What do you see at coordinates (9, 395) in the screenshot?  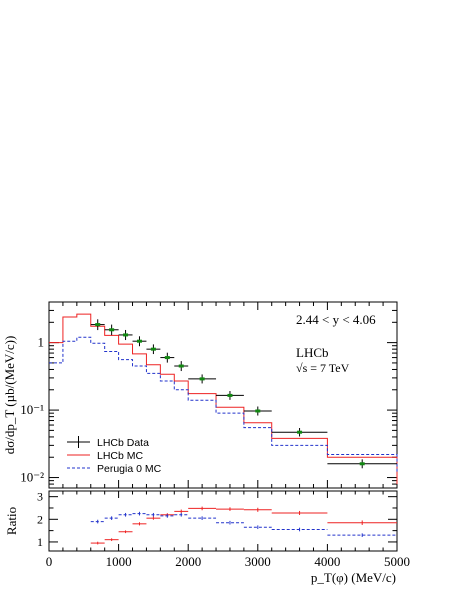 I see `top-y-axis-label: dσ/dp_T (µb/(MeV/c))` at bounding box center [9, 395].